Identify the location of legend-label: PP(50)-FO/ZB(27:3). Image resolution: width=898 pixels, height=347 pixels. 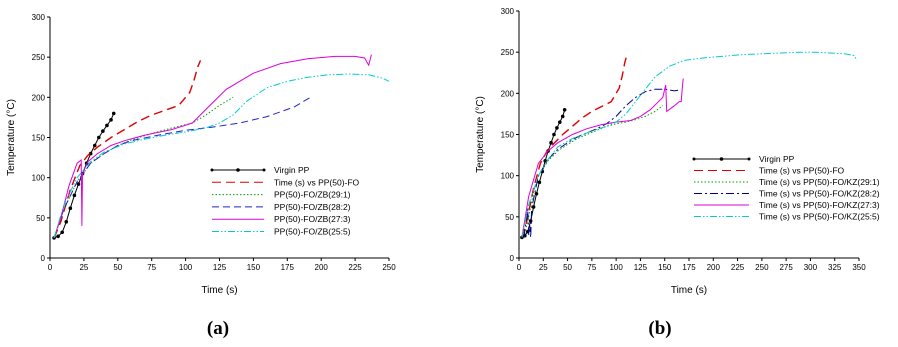
(312, 219).